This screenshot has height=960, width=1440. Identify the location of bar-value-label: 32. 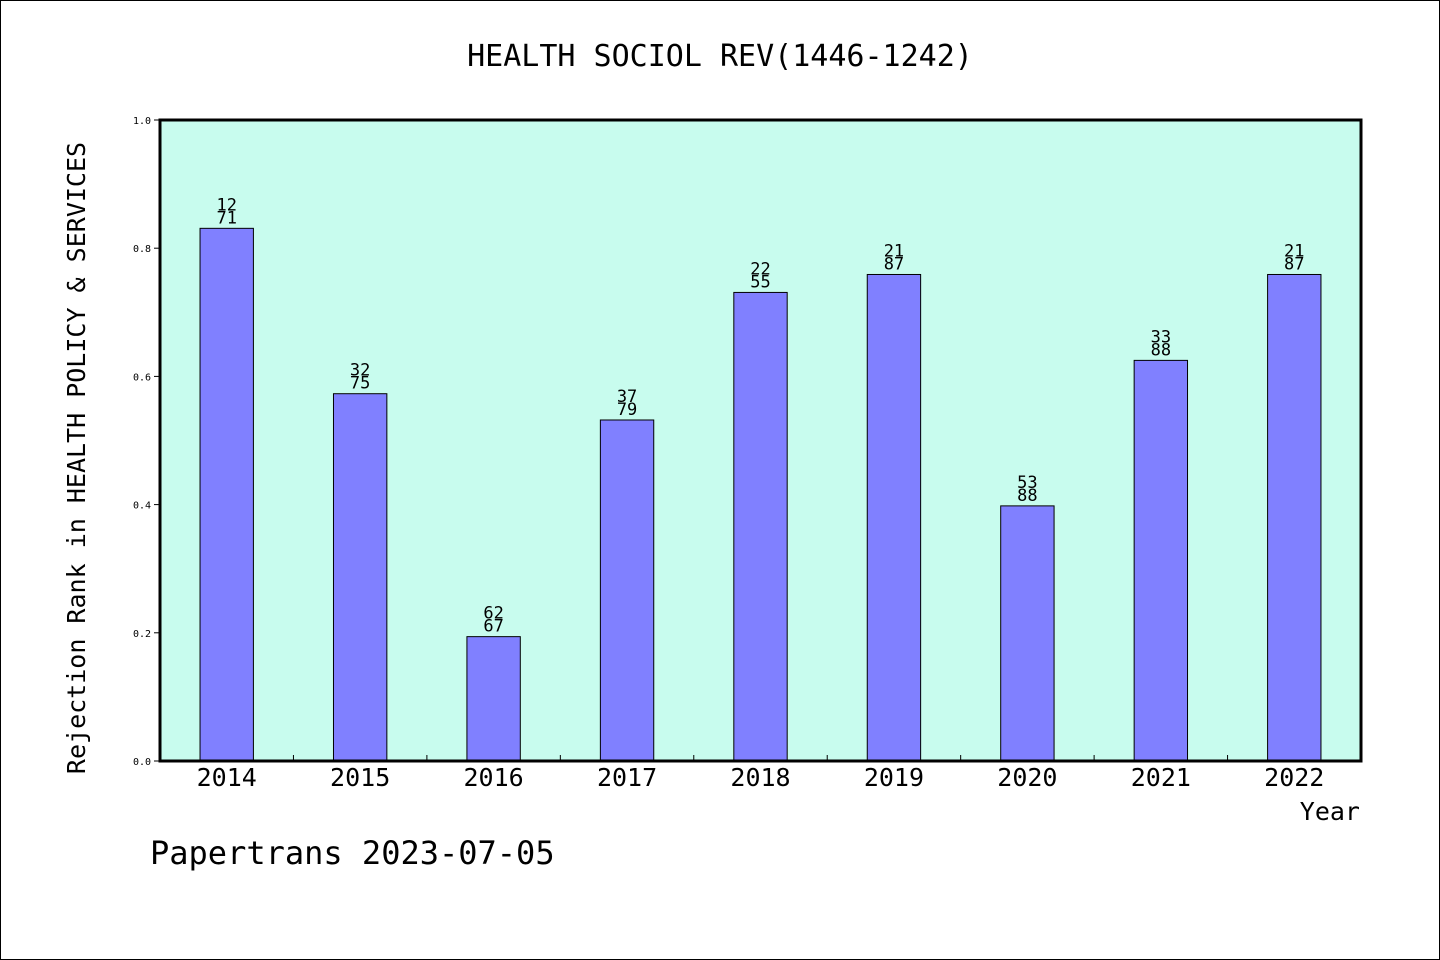
(360, 371).